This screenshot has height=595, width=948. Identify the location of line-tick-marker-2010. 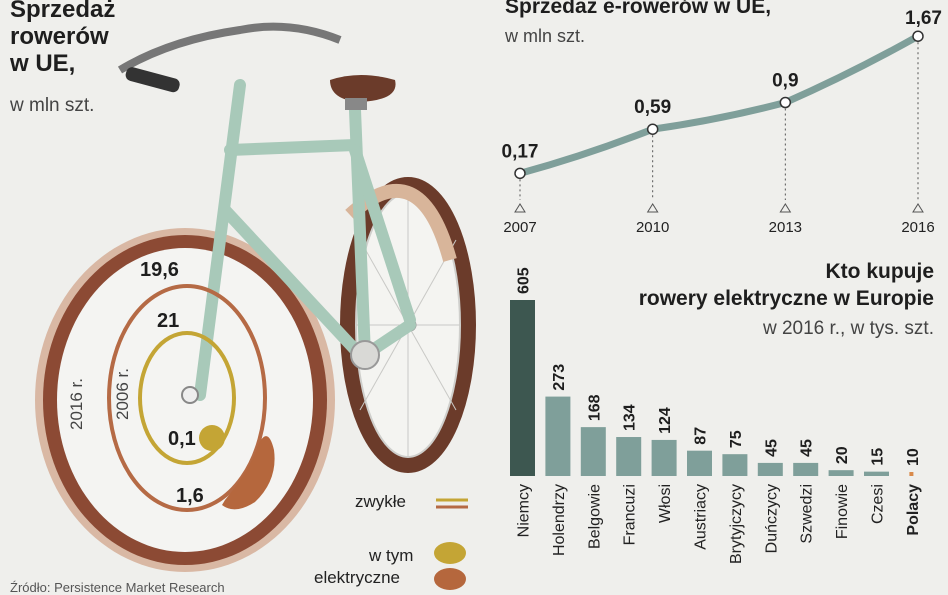
(652, 208).